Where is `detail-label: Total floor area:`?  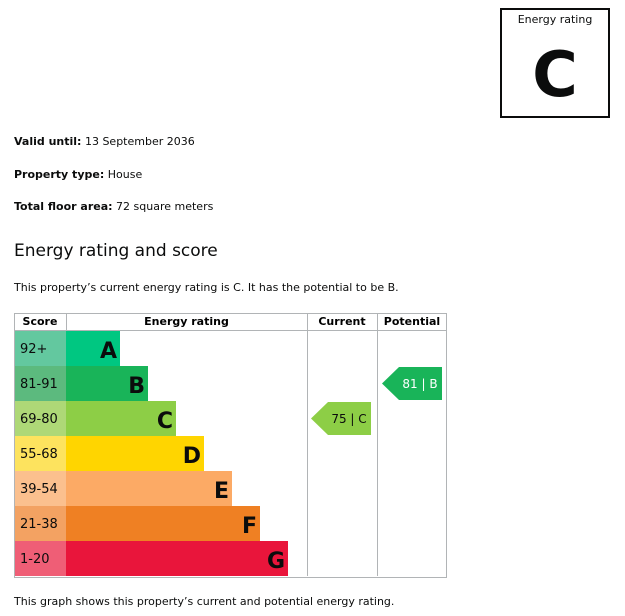
detail-label: Total floor area: is located at coordinates (63, 206).